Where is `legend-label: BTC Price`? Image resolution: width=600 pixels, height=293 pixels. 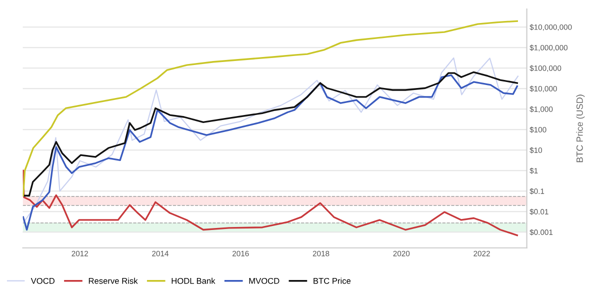
legend-label: BTC Price is located at coordinates (332, 281).